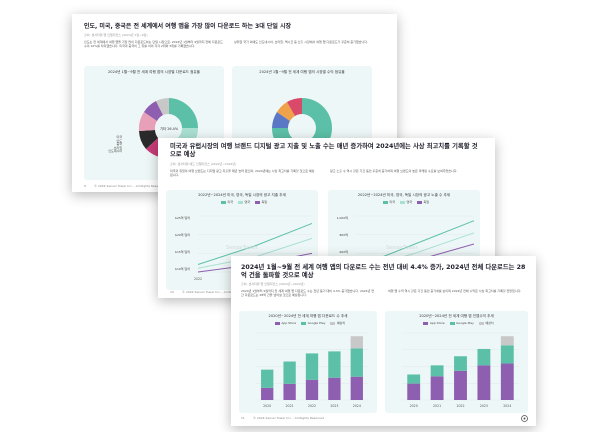  What do you see at coordinates (308, 316) in the screenshot?
I see `chart-title: 2020년~2024년 전 세계 여행 앱 다운로드 수 추세` at bounding box center [308, 316].